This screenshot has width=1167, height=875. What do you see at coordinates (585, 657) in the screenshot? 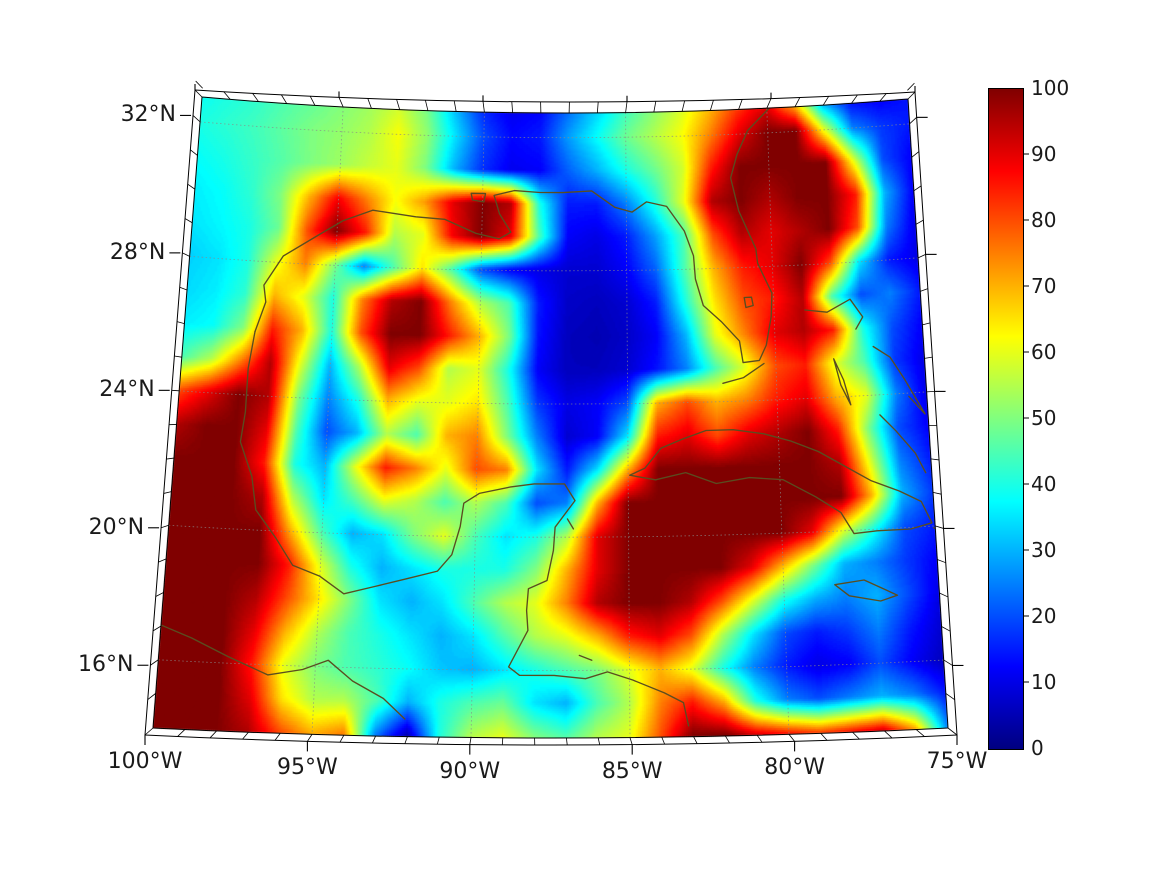
I see `coastline-bay-islands-roatan` at bounding box center [585, 657].